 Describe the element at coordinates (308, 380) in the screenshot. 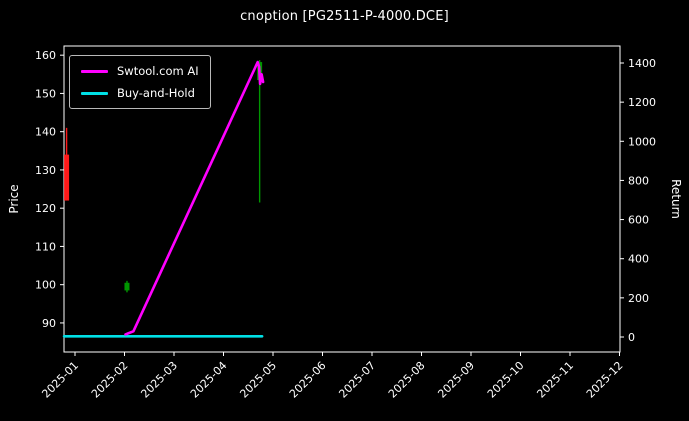

I see `svg-text: 2025-06` at that location.